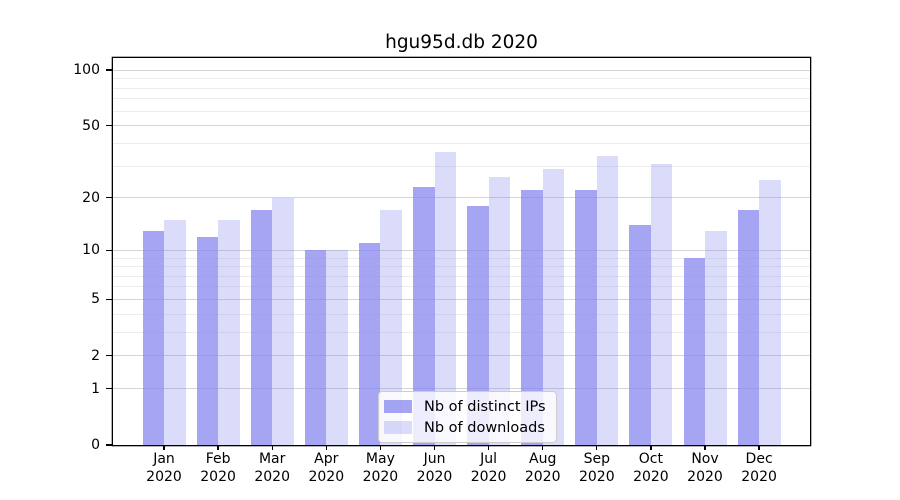 This screenshot has height=500, width=900. I want to click on x-tick-label-aug: Aug 2020, so click(543, 468).